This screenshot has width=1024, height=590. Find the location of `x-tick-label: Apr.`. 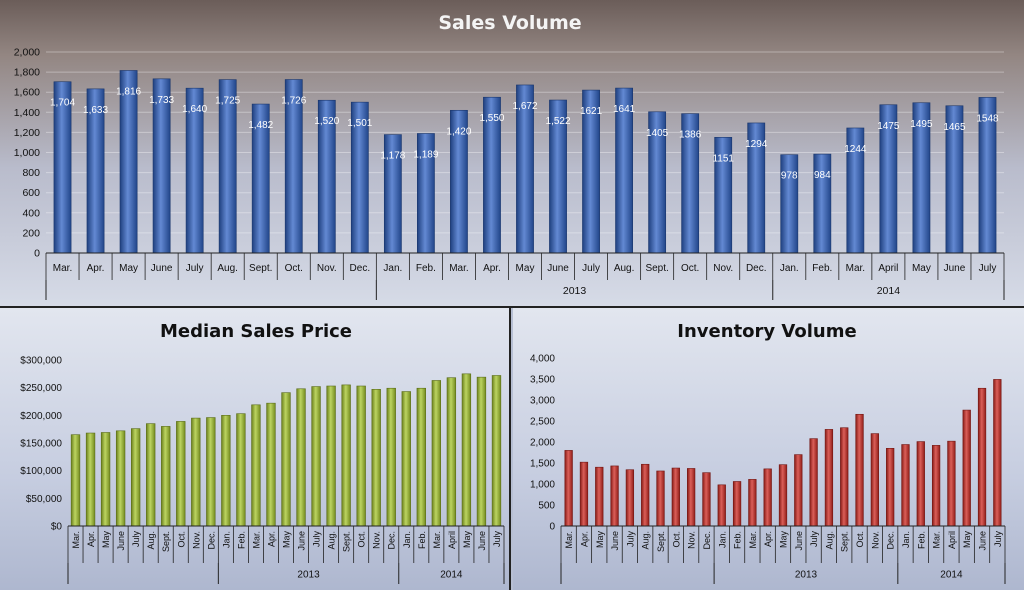

x-tick-label: Apr. is located at coordinates (91, 539).